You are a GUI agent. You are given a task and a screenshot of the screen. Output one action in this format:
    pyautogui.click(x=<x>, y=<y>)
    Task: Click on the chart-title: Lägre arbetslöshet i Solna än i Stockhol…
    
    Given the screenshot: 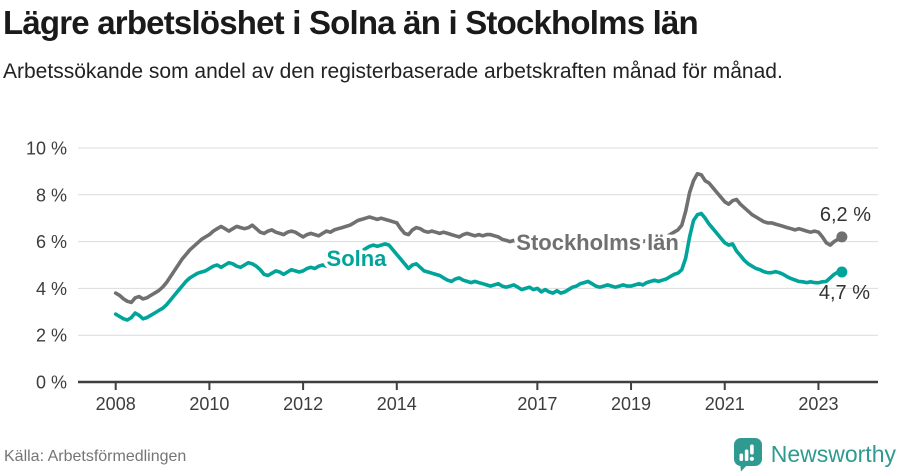 What is the action you would take?
    pyautogui.click(x=351, y=22)
    